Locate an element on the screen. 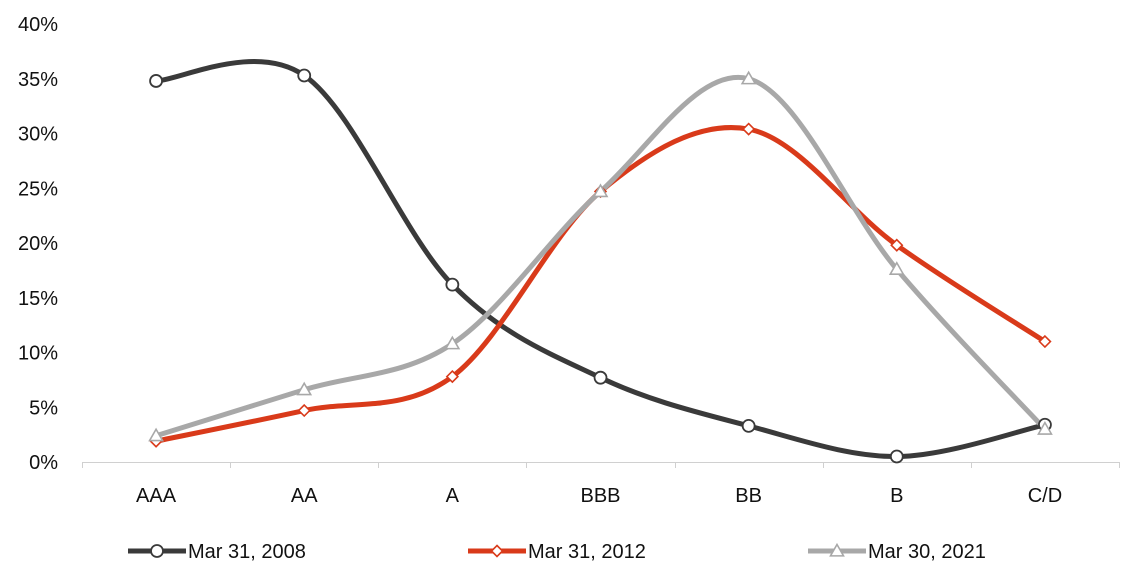 This screenshot has height=564, width=1129. legend-label: Mar 31, 2008 is located at coordinates (247, 552).